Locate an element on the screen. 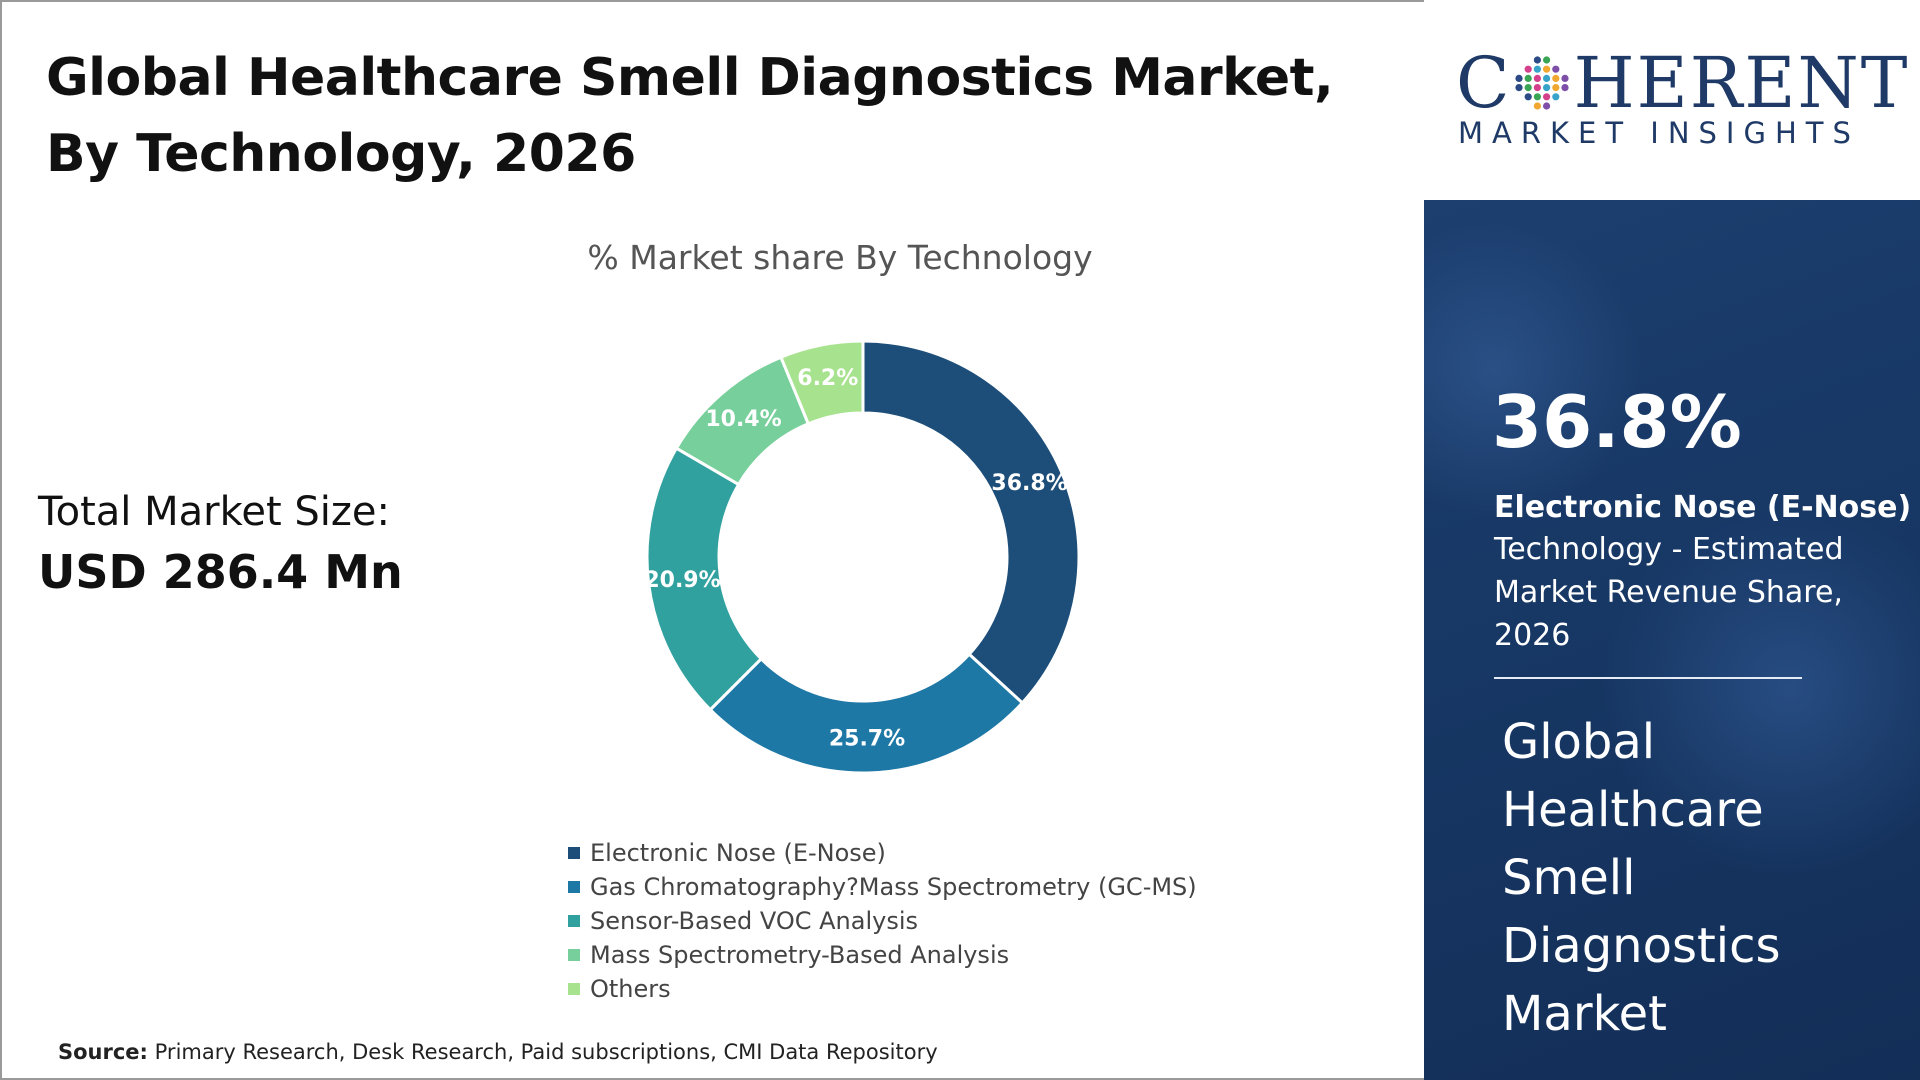  coherent-logo: C HERENT MARKET INSIGHTS is located at coordinates (1672, 100).